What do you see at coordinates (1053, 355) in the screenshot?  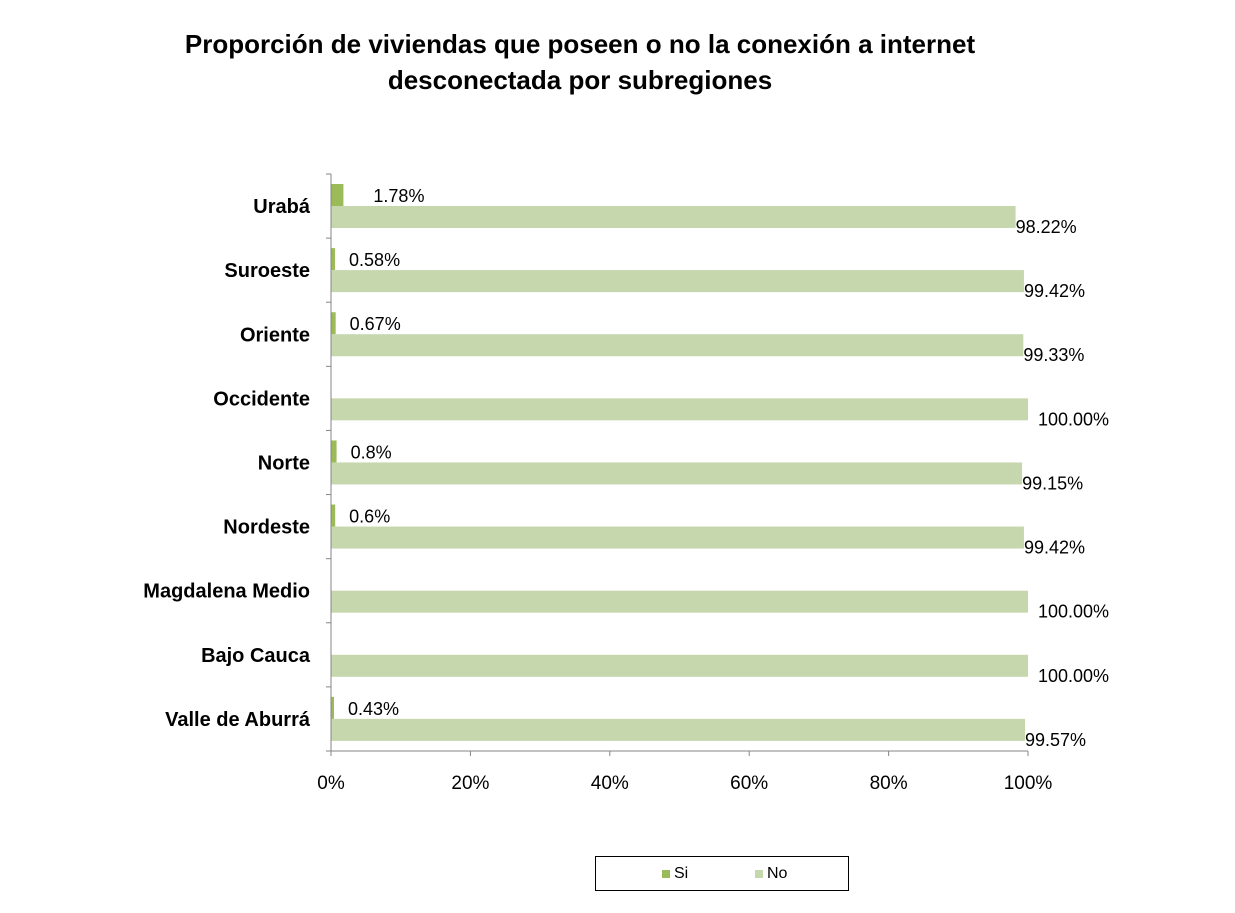 I see `data-label-no-oriente: 99.33%` at bounding box center [1053, 355].